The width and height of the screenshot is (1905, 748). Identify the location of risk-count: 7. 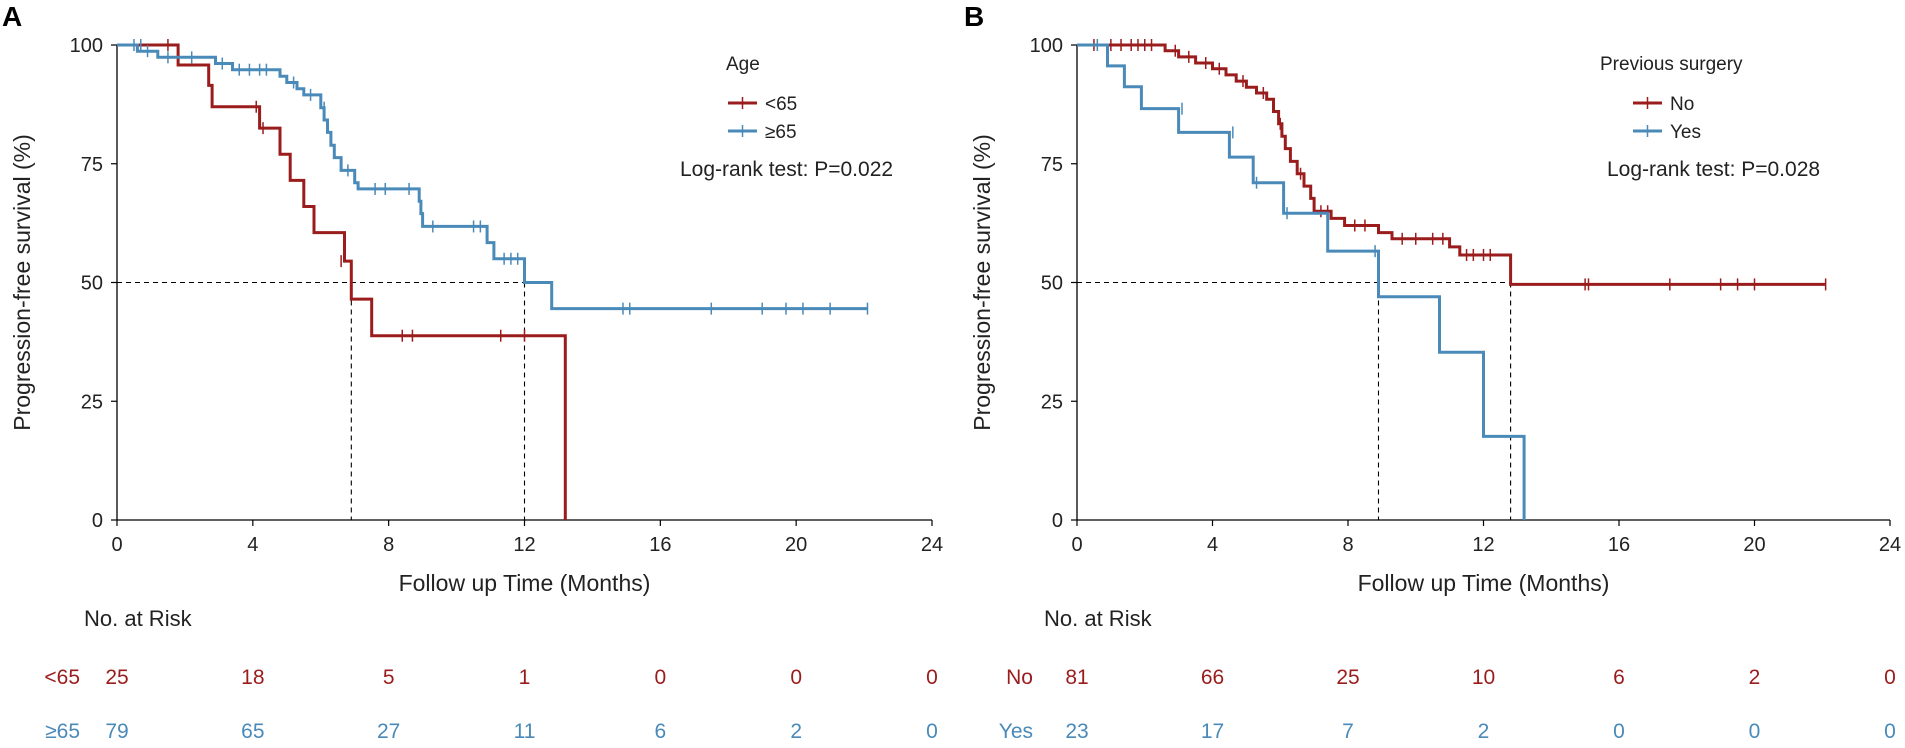
(1348, 731).